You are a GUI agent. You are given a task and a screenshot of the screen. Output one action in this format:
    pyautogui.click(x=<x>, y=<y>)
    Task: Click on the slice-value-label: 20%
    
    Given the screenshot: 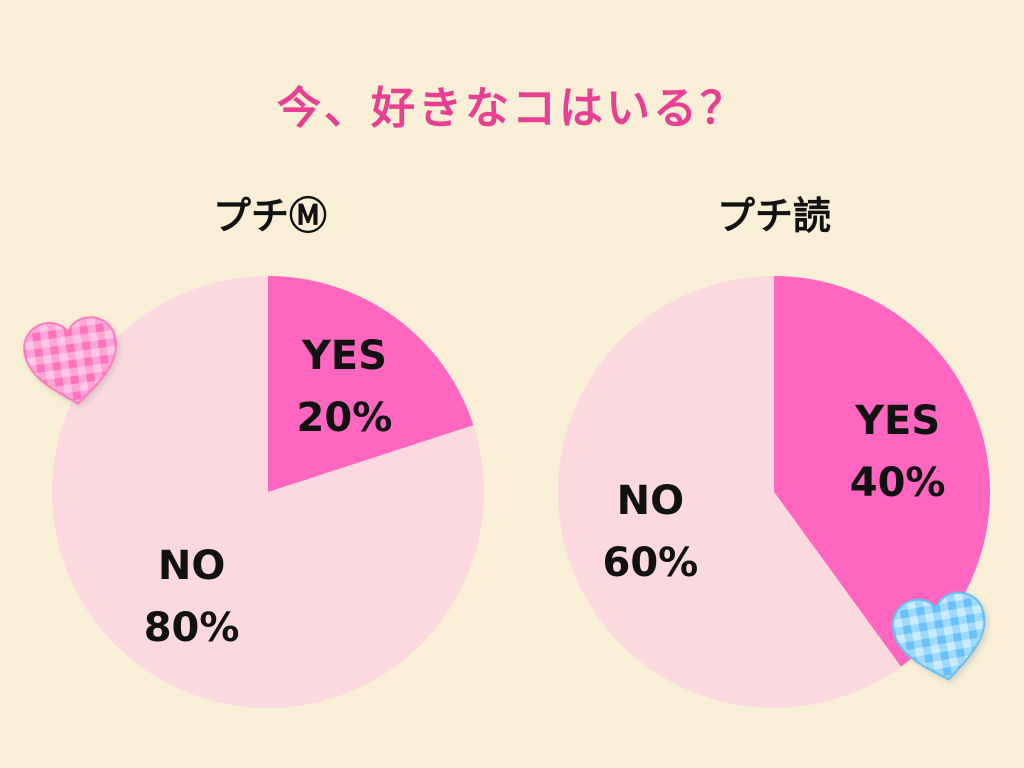 What is the action you would take?
    pyautogui.click(x=345, y=418)
    